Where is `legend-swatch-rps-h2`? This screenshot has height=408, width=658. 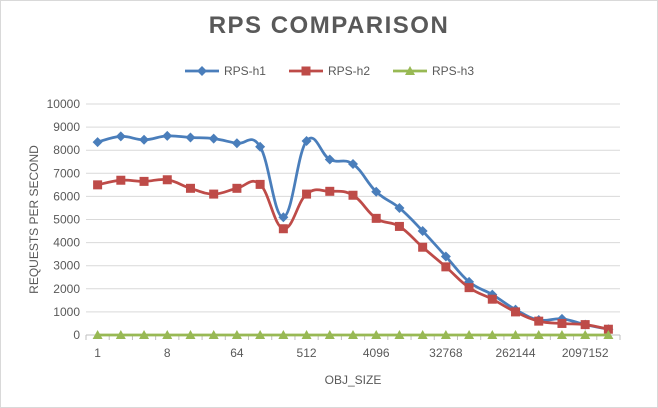 legend-swatch-rps-h2 is located at coordinates (305, 71).